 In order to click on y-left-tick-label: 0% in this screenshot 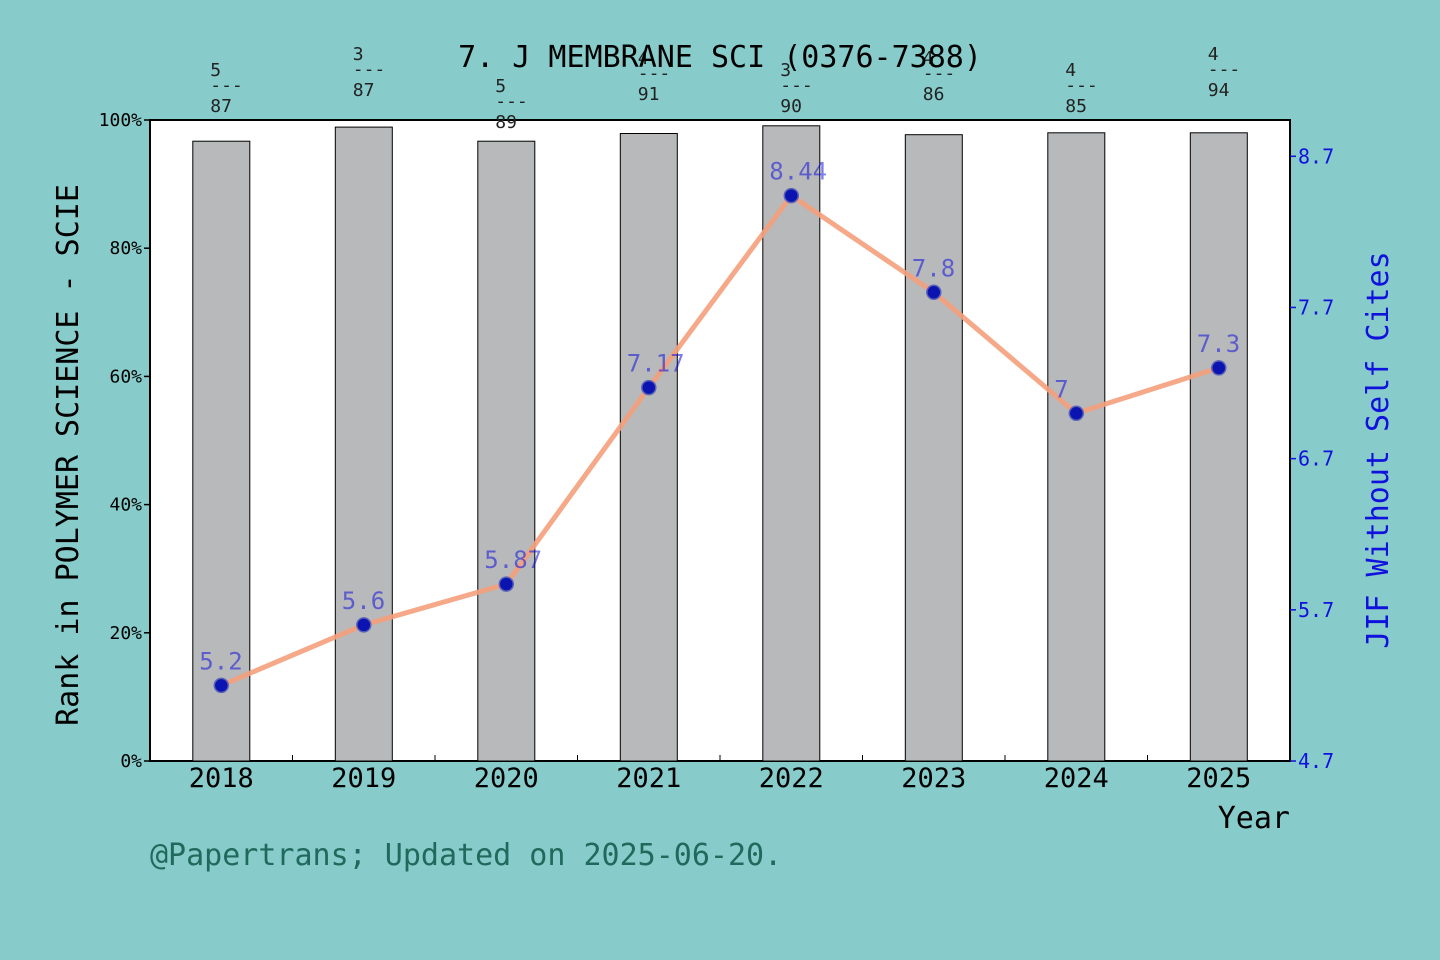, I will do `click(131, 761)`.